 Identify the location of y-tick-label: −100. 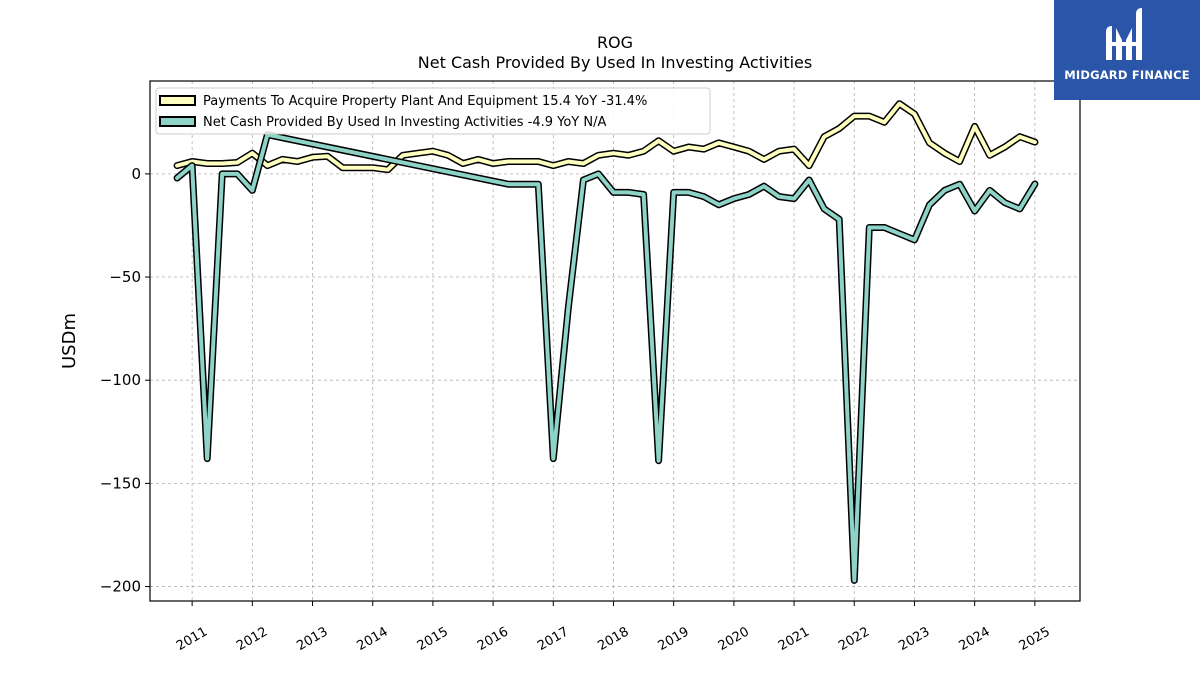
(120, 380).